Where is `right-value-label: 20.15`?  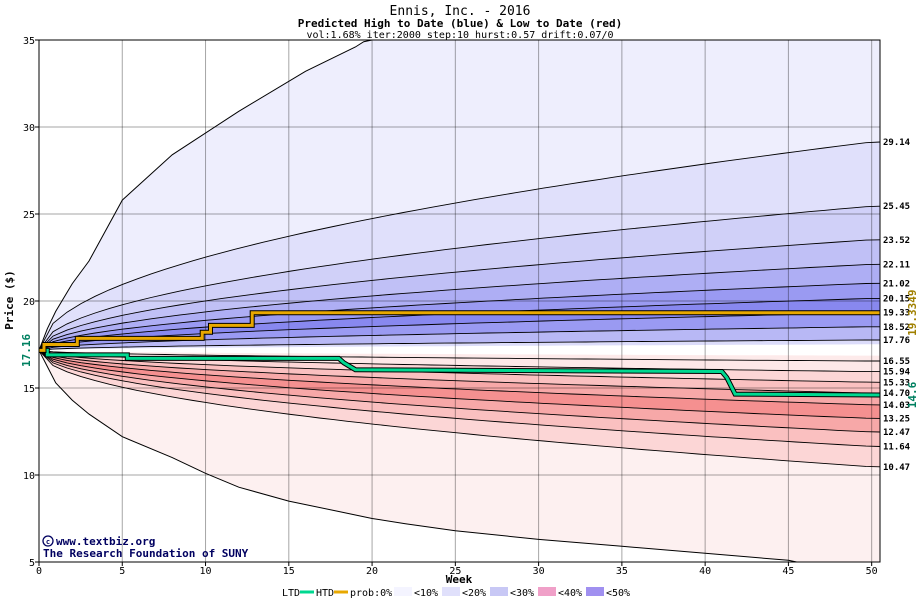
right-value-label: 20.15 is located at coordinates (896, 299).